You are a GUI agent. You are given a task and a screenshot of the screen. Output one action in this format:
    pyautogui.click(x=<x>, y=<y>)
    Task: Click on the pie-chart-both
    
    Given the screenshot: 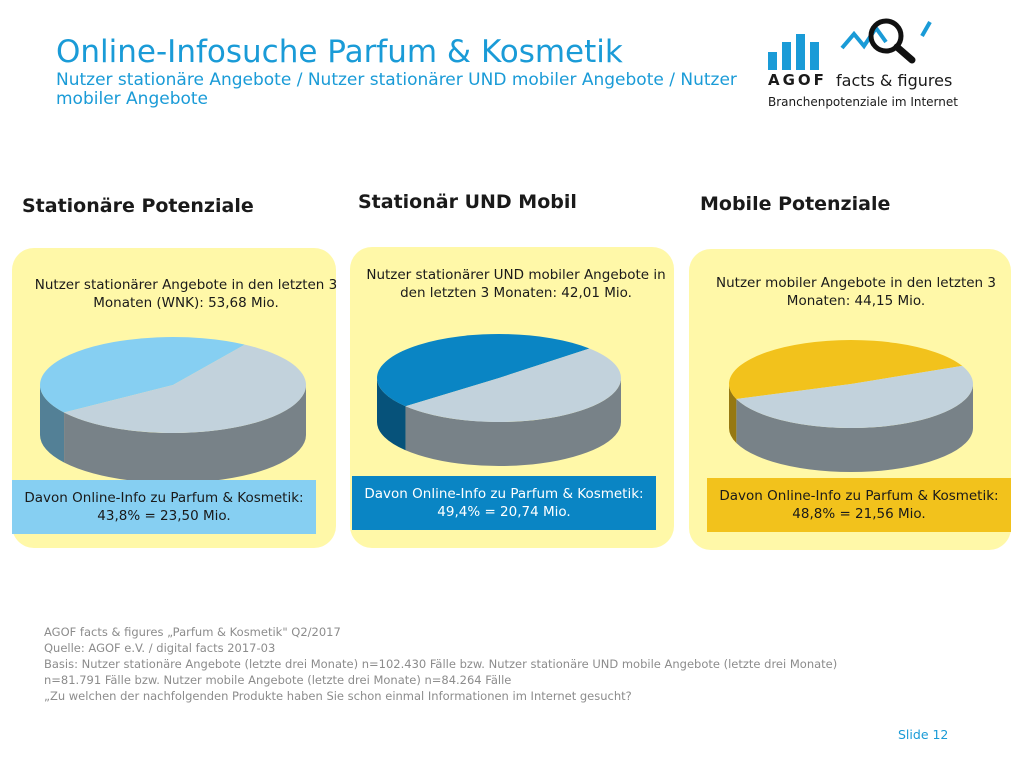 What is the action you would take?
    pyautogui.click(x=498, y=399)
    